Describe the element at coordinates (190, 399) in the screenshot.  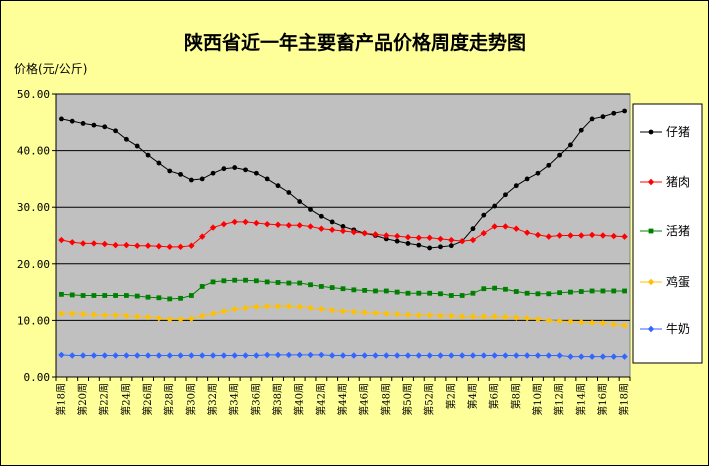
I see `x-tick-label: 第30周` at that location.